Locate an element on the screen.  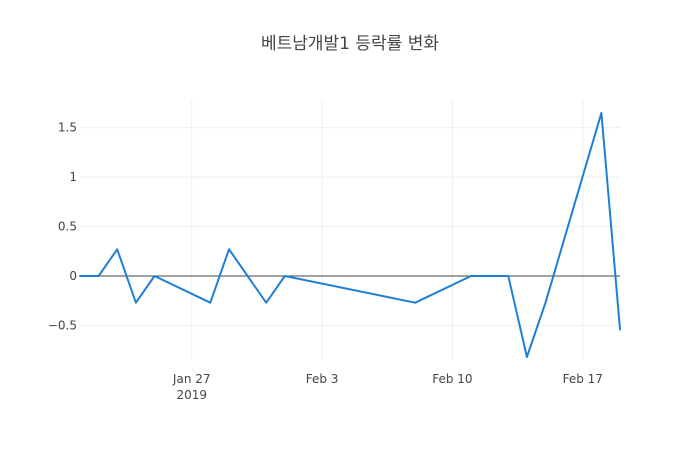
x-tick-sublabel: 2019 is located at coordinates (191, 395).